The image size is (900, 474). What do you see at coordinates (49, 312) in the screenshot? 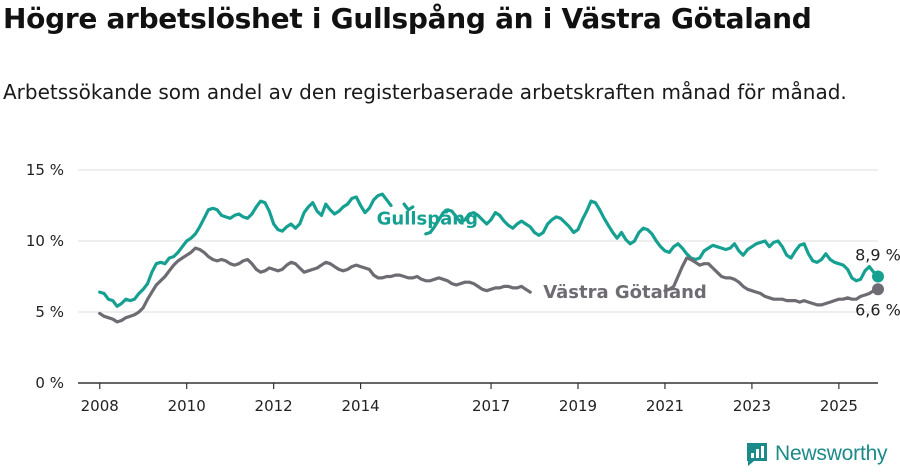
I see `y-tick-label: 5 %` at bounding box center [49, 312].